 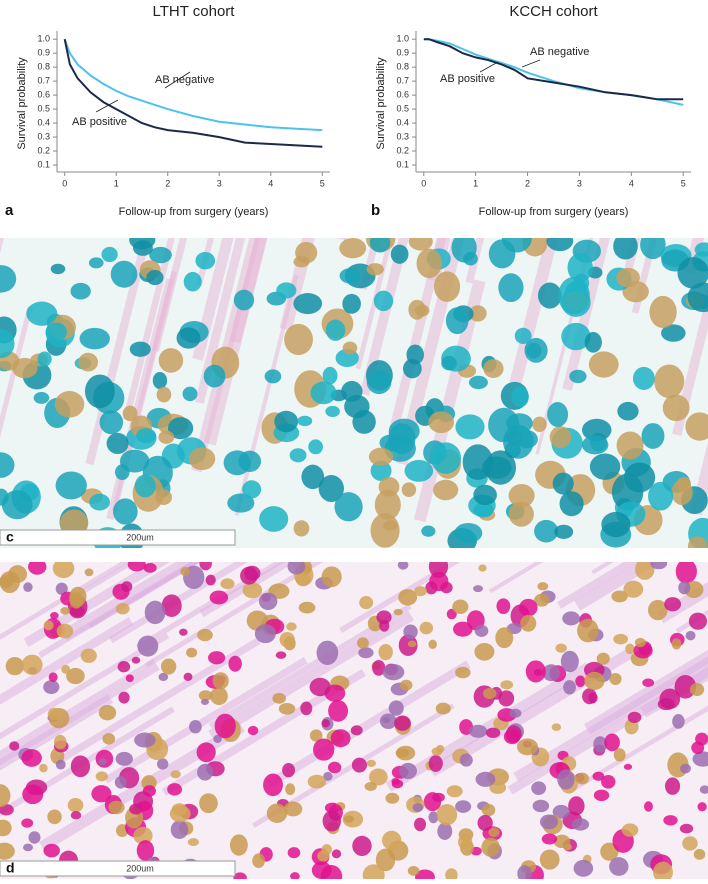 What do you see at coordinates (43, 94) in the screenshot?
I see `y-tick-label: 0.6` at bounding box center [43, 94].